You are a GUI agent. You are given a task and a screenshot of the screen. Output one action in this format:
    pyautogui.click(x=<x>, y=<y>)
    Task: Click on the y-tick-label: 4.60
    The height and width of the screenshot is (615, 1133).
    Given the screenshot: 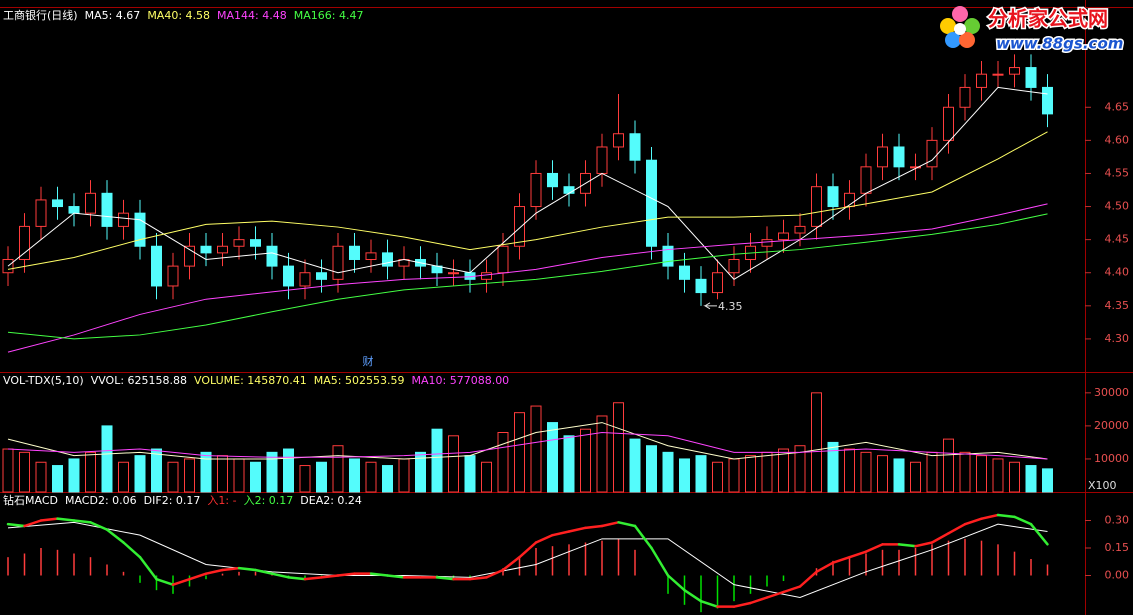 What is the action you would take?
    pyautogui.click(x=1117, y=139)
    